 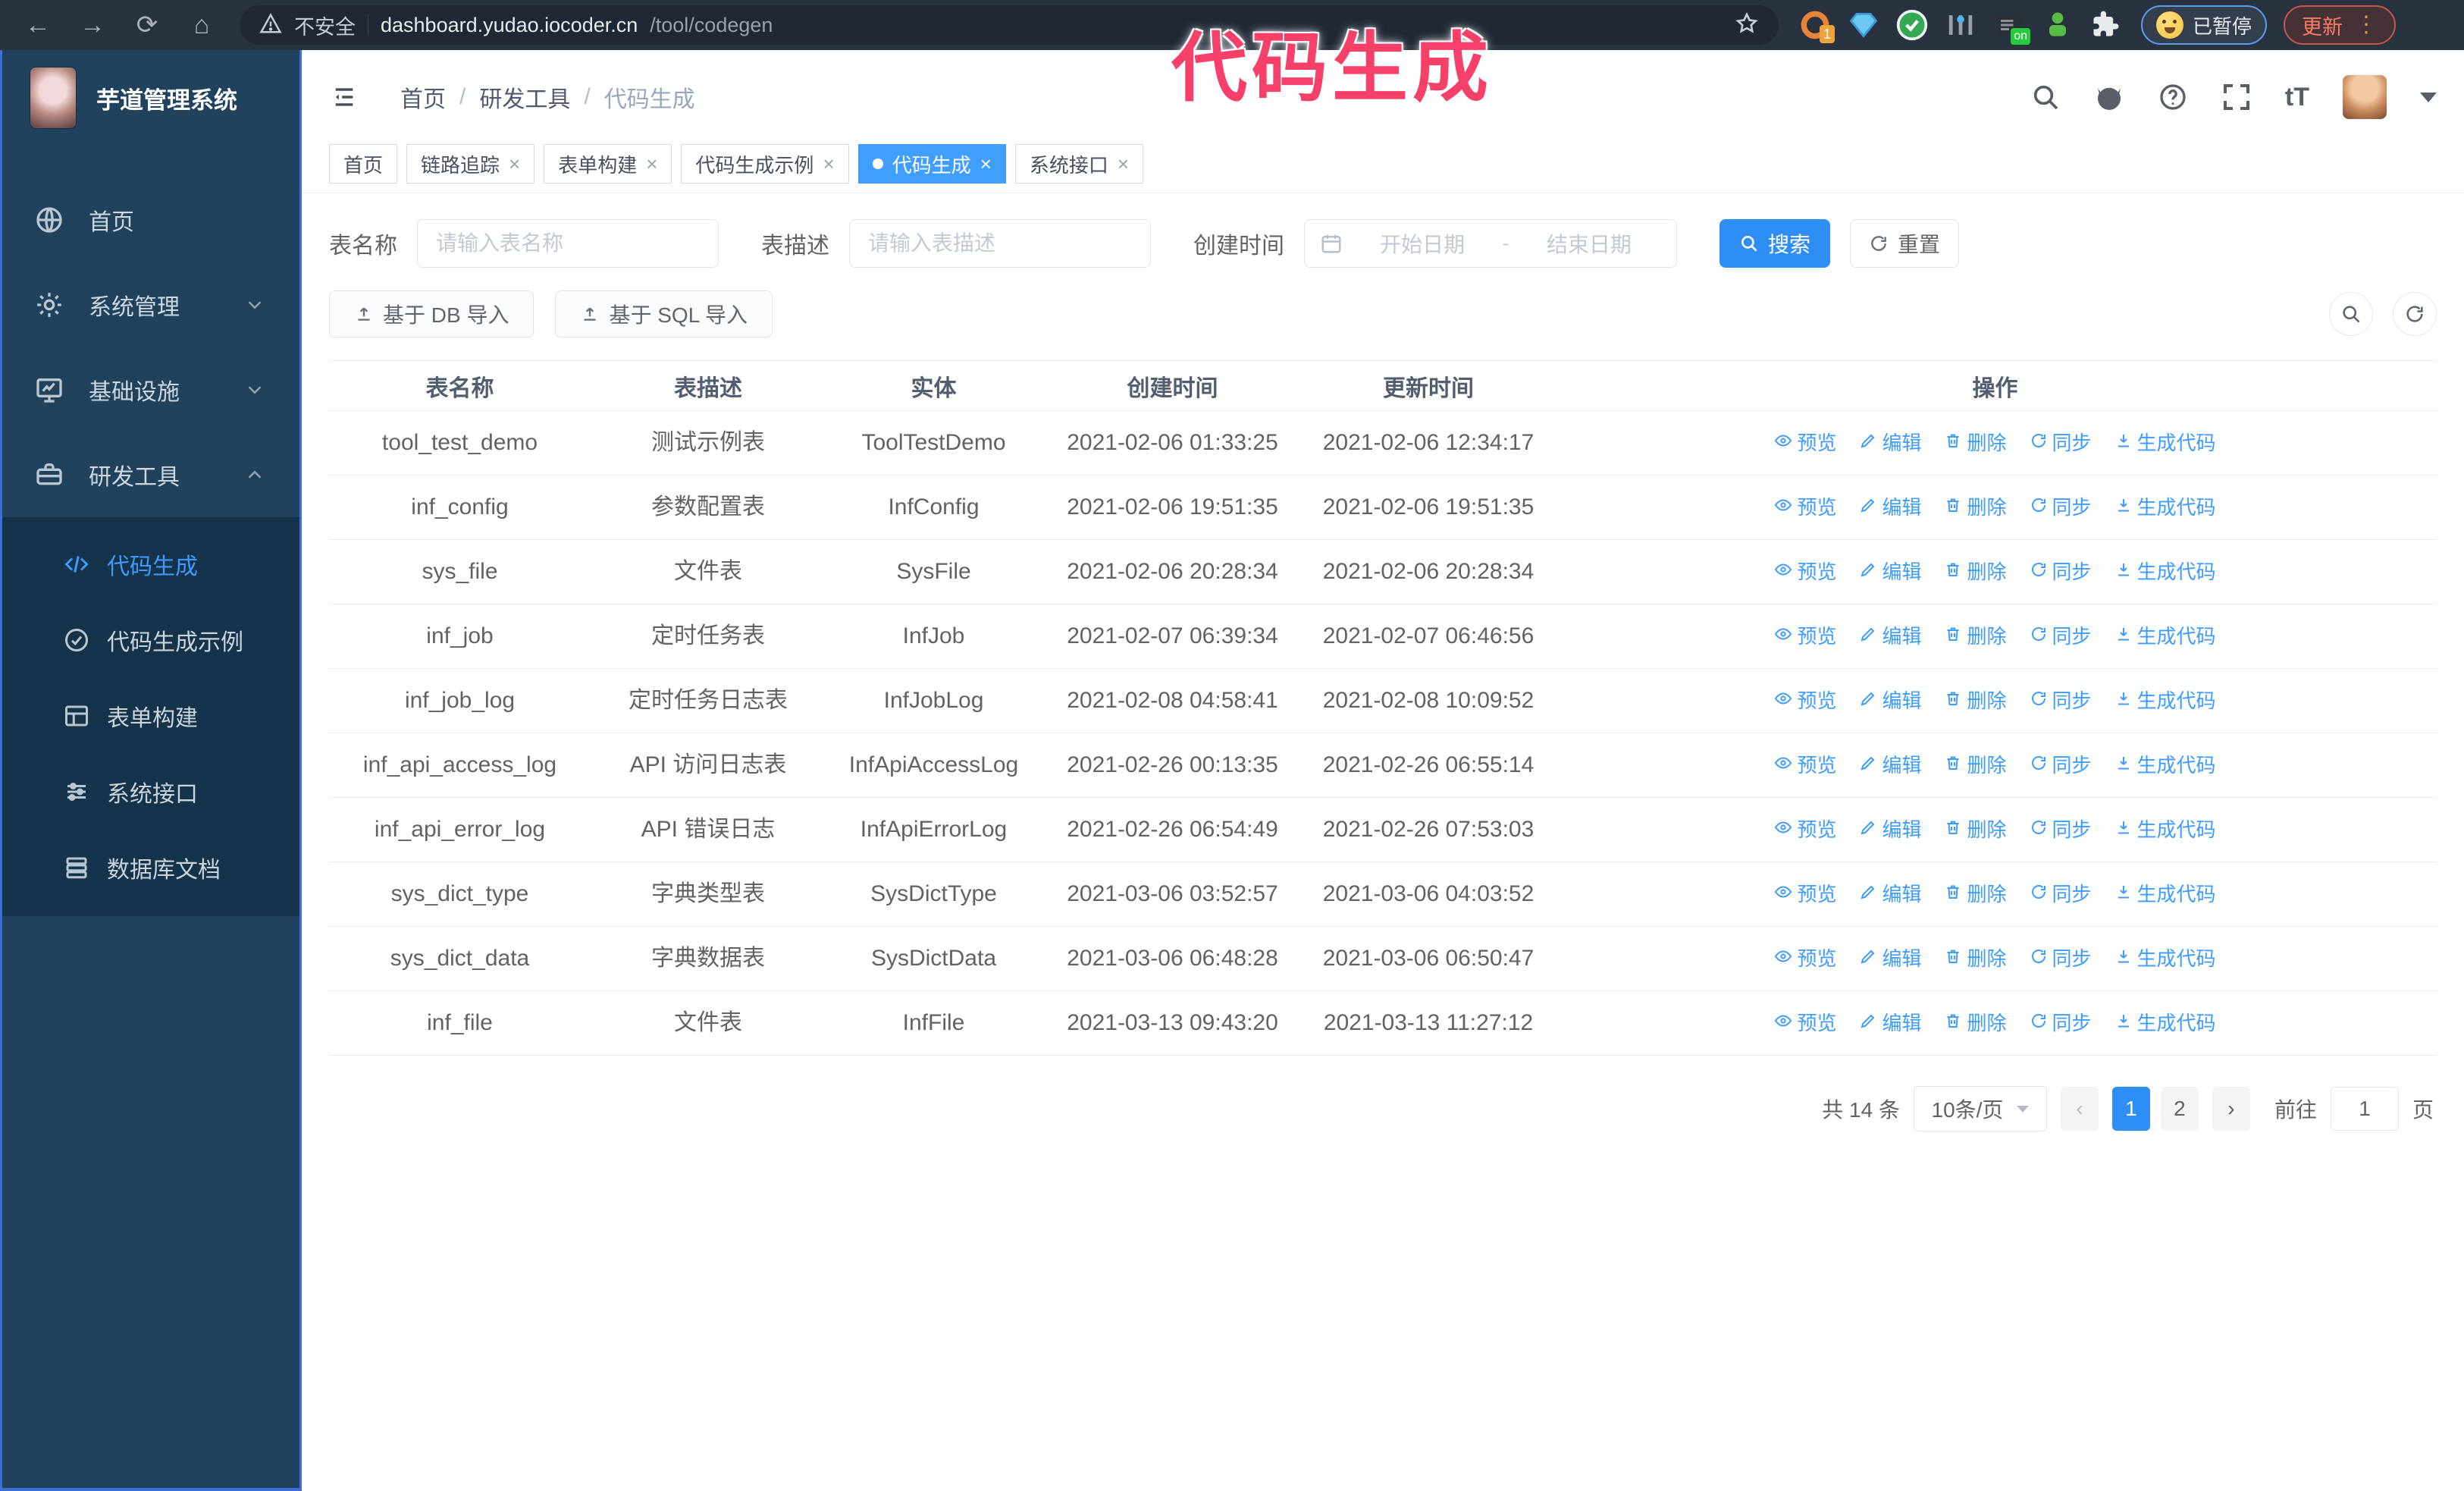 What do you see at coordinates (1423, 244) in the screenshot?
I see `start-date-placeholder: 开始日期` at bounding box center [1423, 244].